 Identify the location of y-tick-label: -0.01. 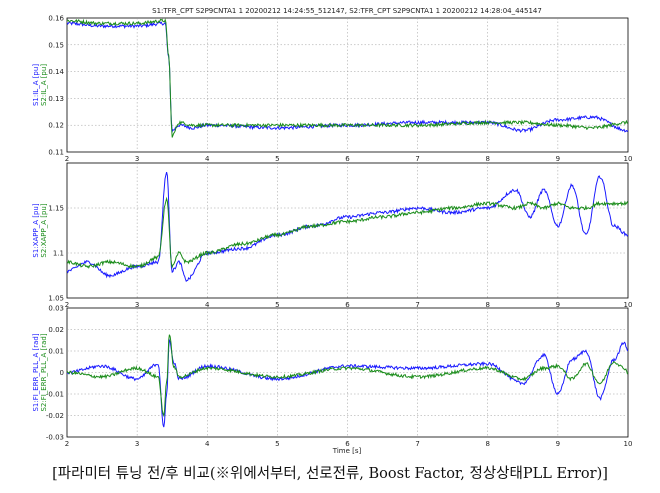
(55, 395).